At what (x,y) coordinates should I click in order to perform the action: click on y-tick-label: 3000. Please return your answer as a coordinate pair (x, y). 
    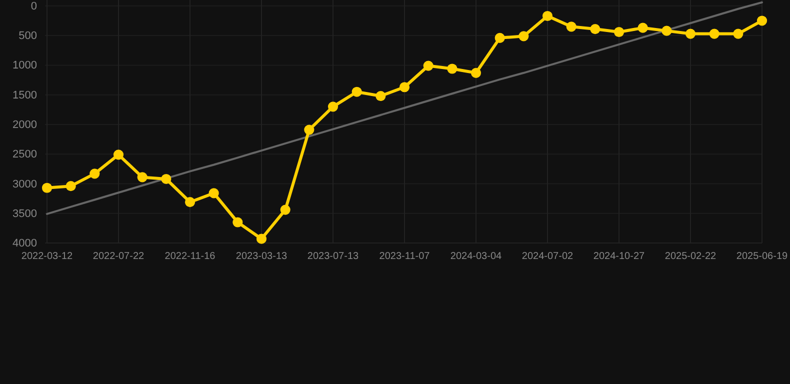
    Looking at the image, I should click on (24, 184).